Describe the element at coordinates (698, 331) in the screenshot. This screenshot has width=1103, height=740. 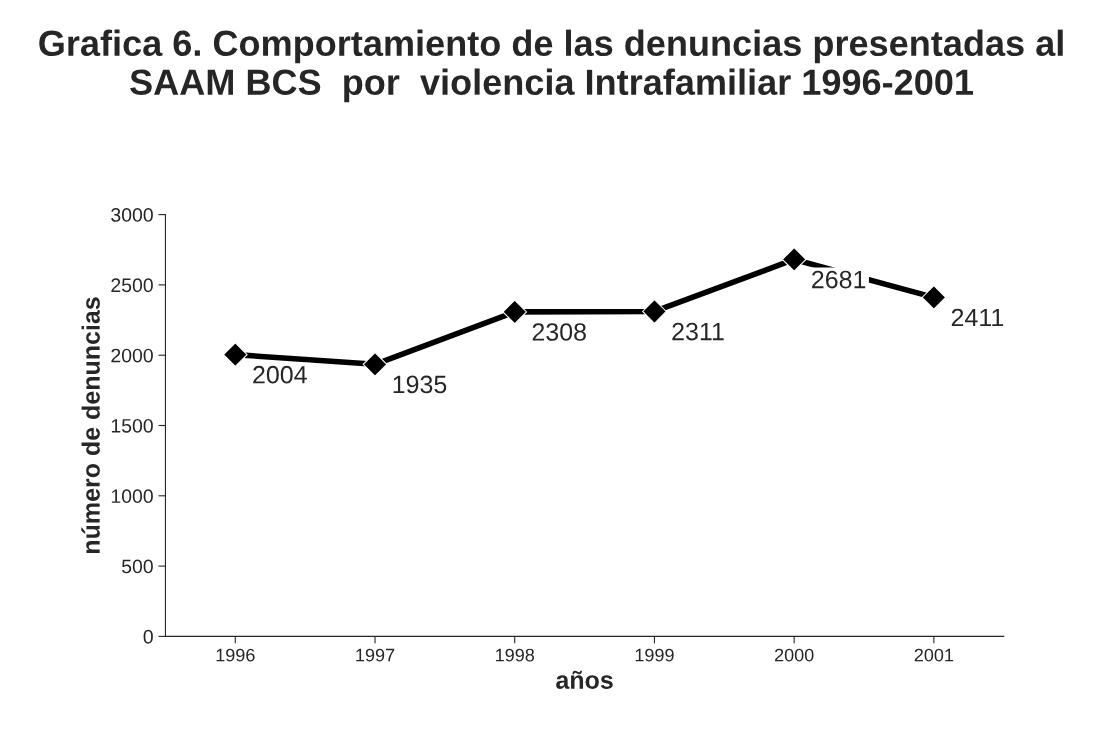
I see `data-label: 2311` at that location.